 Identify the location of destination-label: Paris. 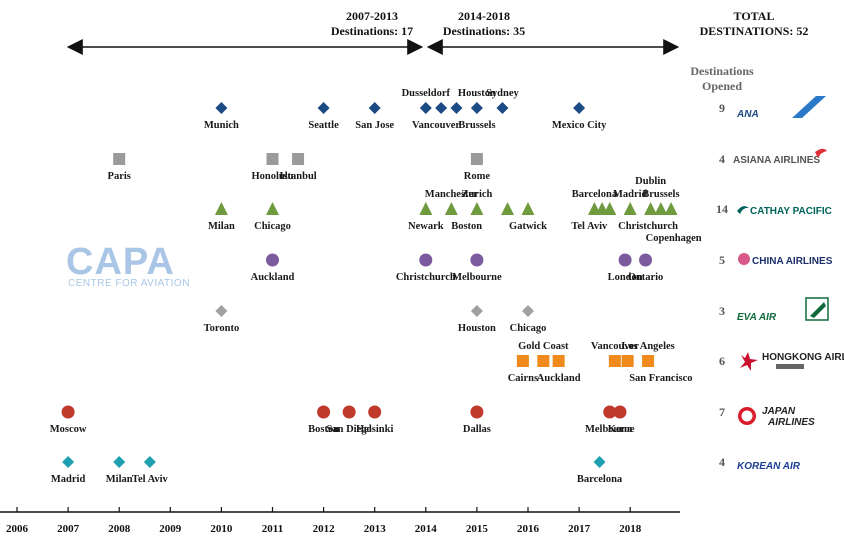
(119, 176).